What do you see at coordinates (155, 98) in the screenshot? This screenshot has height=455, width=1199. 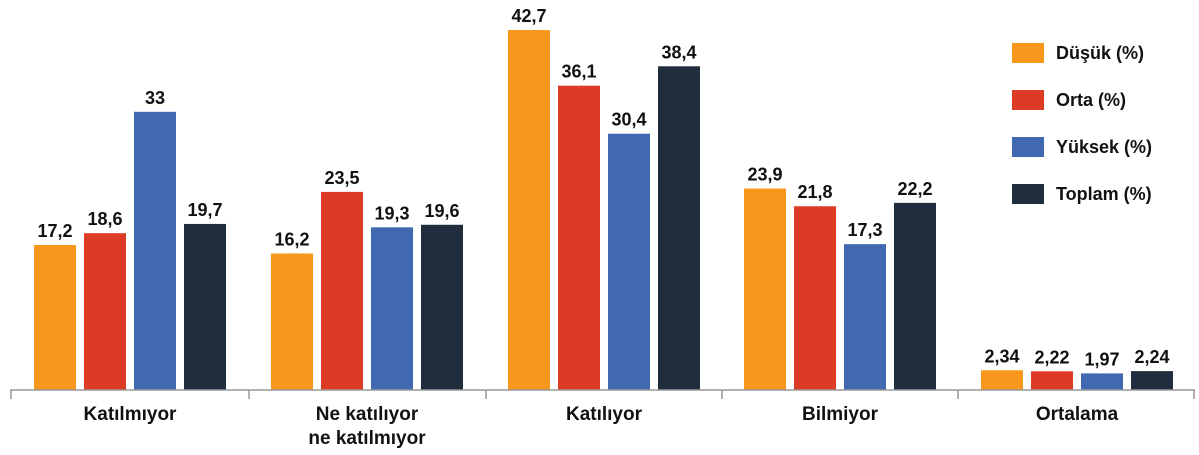 I see `value-label: 33` at bounding box center [155, 98].